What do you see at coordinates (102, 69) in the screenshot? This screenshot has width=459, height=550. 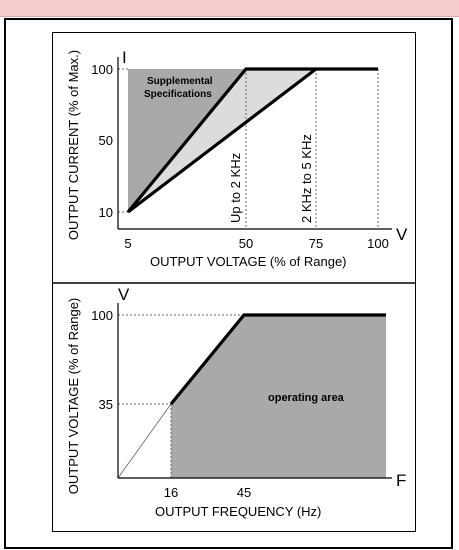 I see `top-y-tick-100: 100` at bounding box center [102, 69].